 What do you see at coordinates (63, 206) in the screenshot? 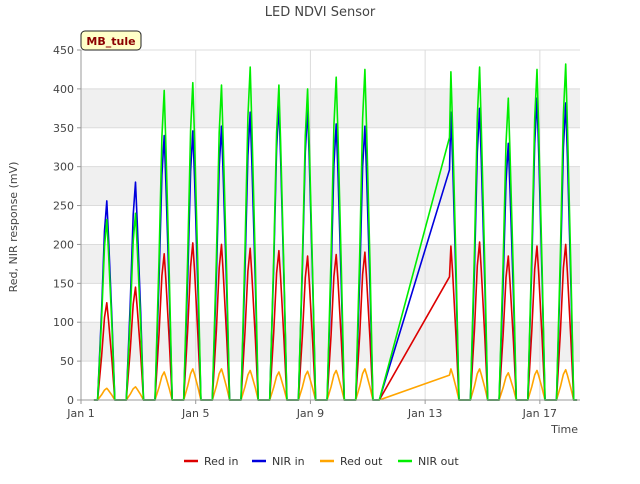
I see `y-tick-label: 250` at bounding box center [63, 206].